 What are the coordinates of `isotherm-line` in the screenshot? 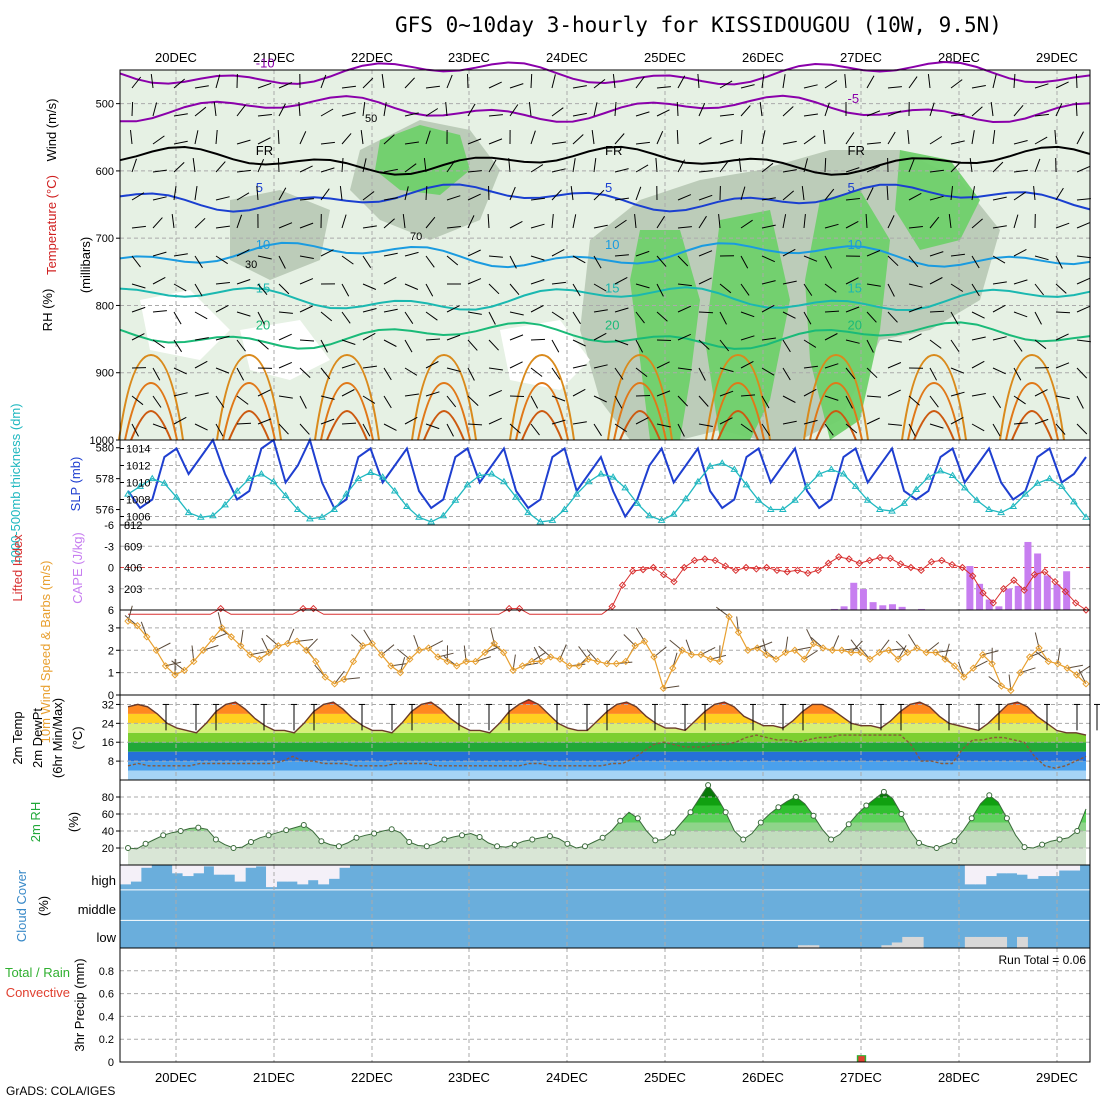 It's located at (605, 299).